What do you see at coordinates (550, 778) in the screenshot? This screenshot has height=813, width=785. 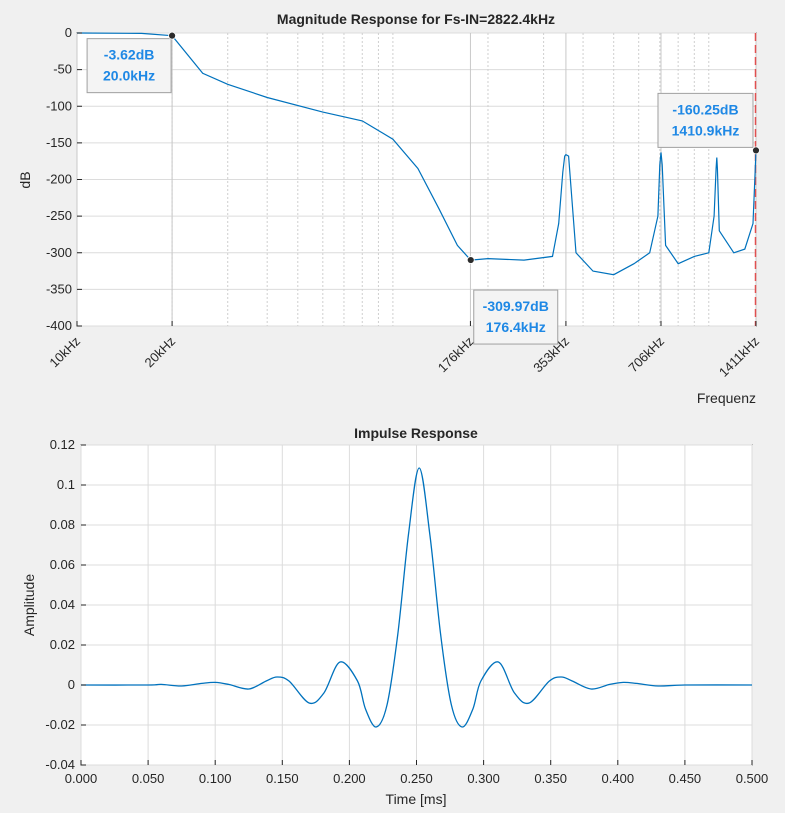 I see `impulse-xtick-label: 0.350` at bounding box center [550, 778].